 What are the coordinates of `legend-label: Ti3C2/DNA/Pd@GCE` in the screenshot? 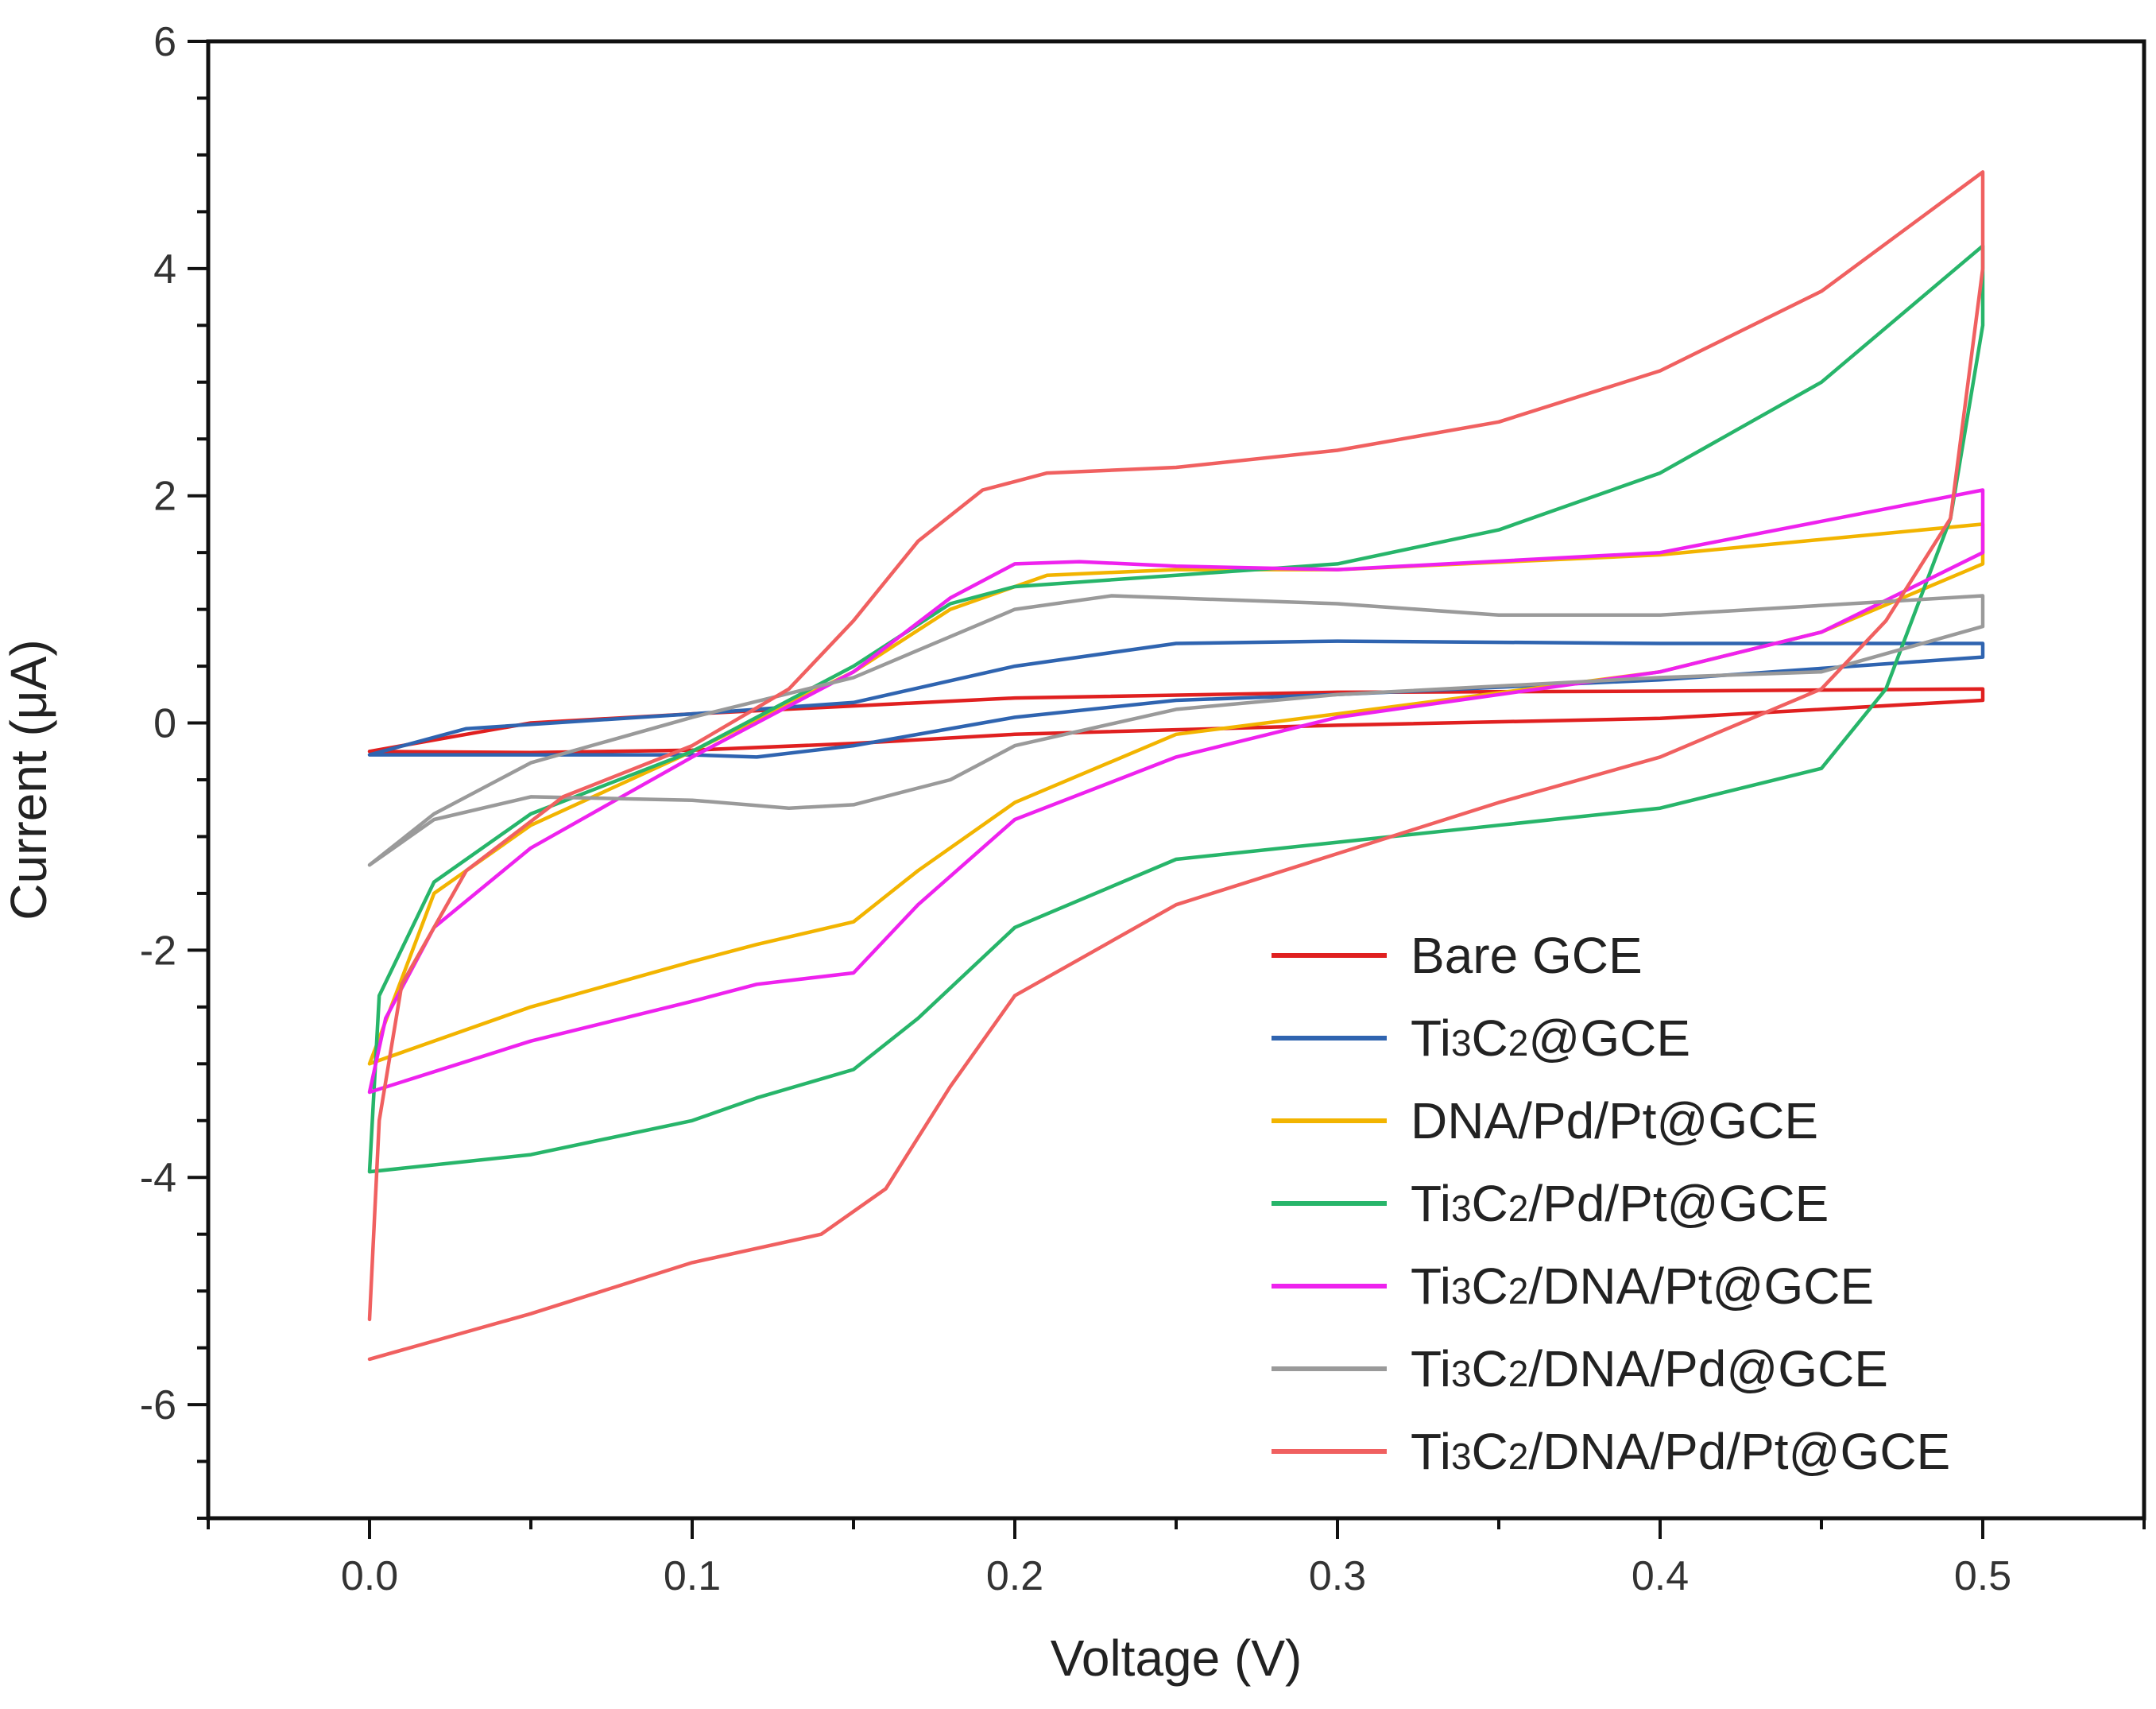 It's located at (1649, 1368).